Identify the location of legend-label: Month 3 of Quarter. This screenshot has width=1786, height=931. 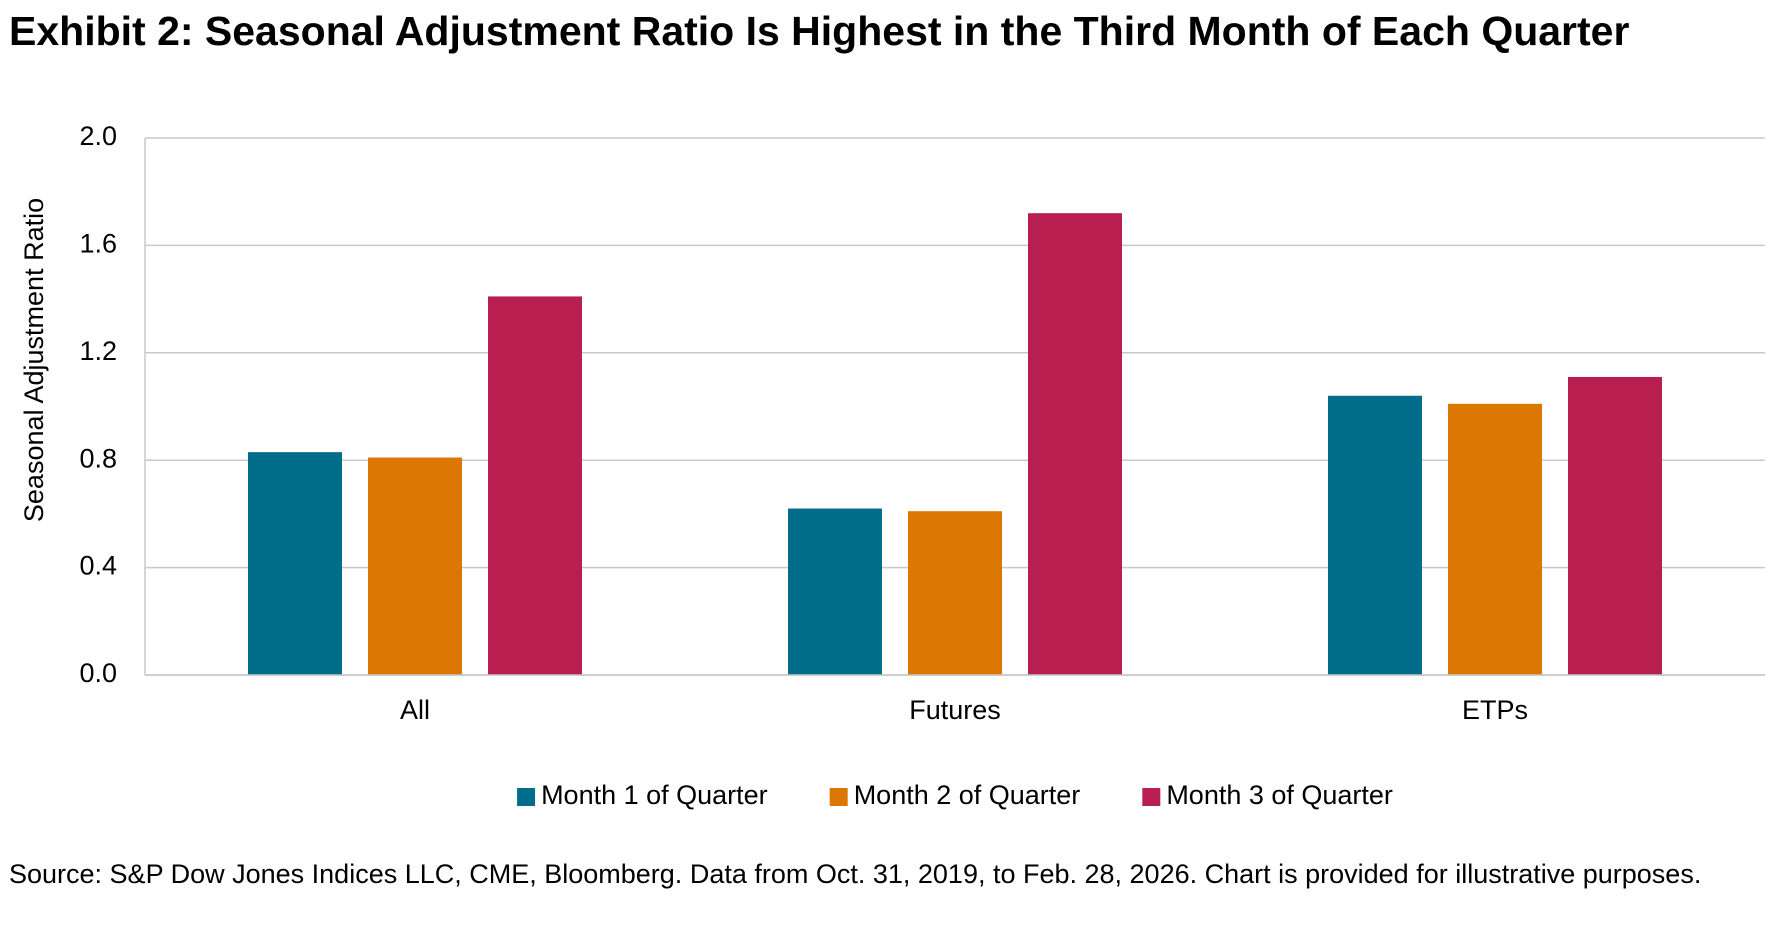
(1279, 795).